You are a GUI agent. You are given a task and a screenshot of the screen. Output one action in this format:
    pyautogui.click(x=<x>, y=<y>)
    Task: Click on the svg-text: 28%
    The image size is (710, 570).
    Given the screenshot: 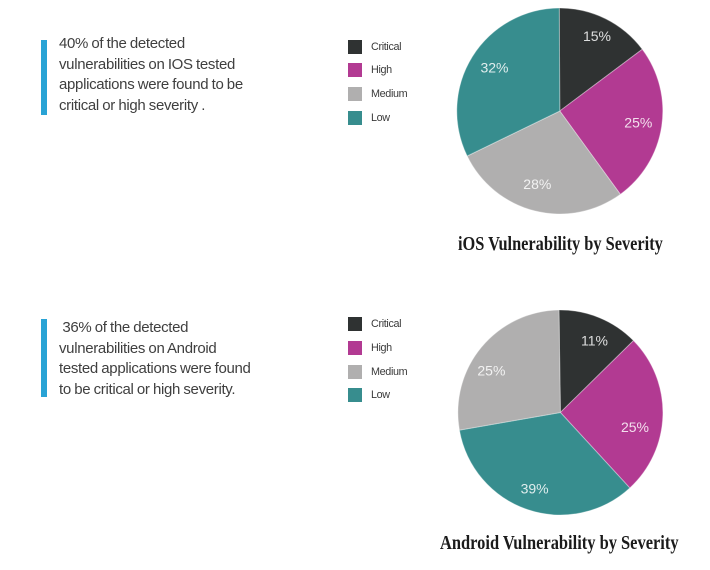 What is the action you would take?
    pyautogui.click(x=537, y=184)
    